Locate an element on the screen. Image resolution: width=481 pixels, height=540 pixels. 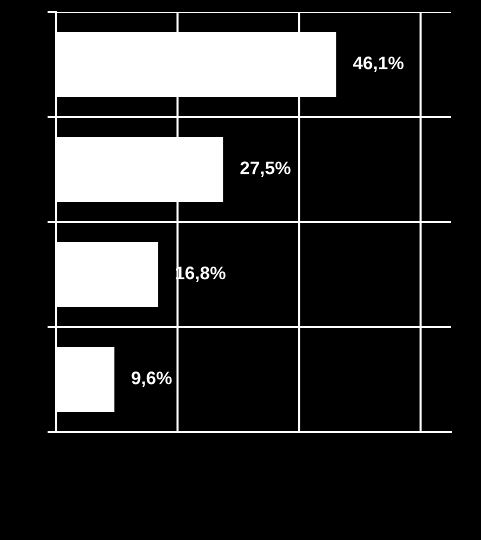
data-label: 9,6% is located at coordinates (152, 379).